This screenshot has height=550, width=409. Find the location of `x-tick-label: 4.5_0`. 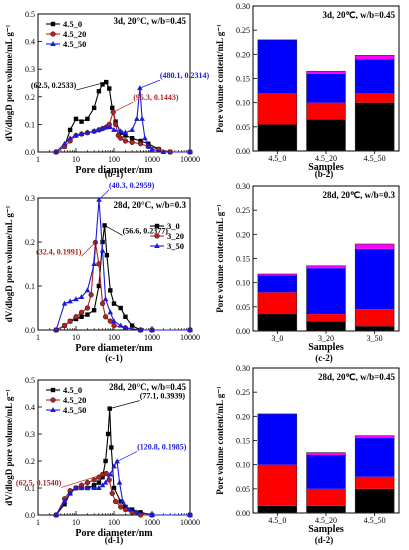

x-tick-label: 4.5_0 is located at coordinates (277, 158).